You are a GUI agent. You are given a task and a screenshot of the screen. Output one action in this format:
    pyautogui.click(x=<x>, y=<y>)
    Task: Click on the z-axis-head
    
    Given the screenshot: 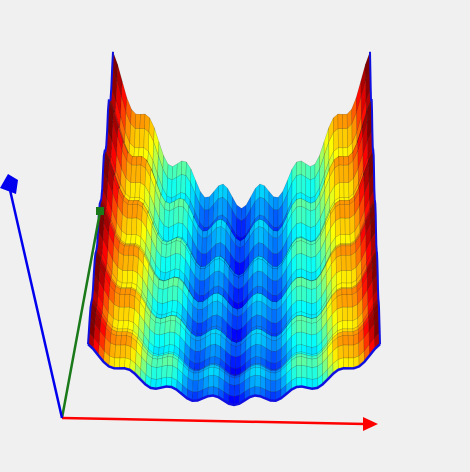 What is the action you would take?
    pyautogui.click(x=9, y=184)
    